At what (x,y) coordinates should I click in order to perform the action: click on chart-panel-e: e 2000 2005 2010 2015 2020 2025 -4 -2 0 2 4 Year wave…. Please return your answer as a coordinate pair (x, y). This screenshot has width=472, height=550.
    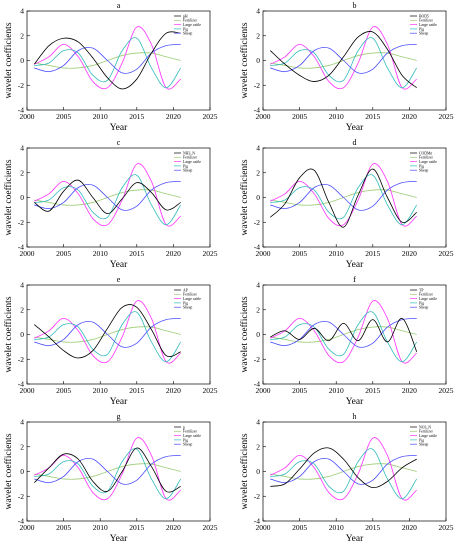
    Looking at the image, I should click on (110, 341).